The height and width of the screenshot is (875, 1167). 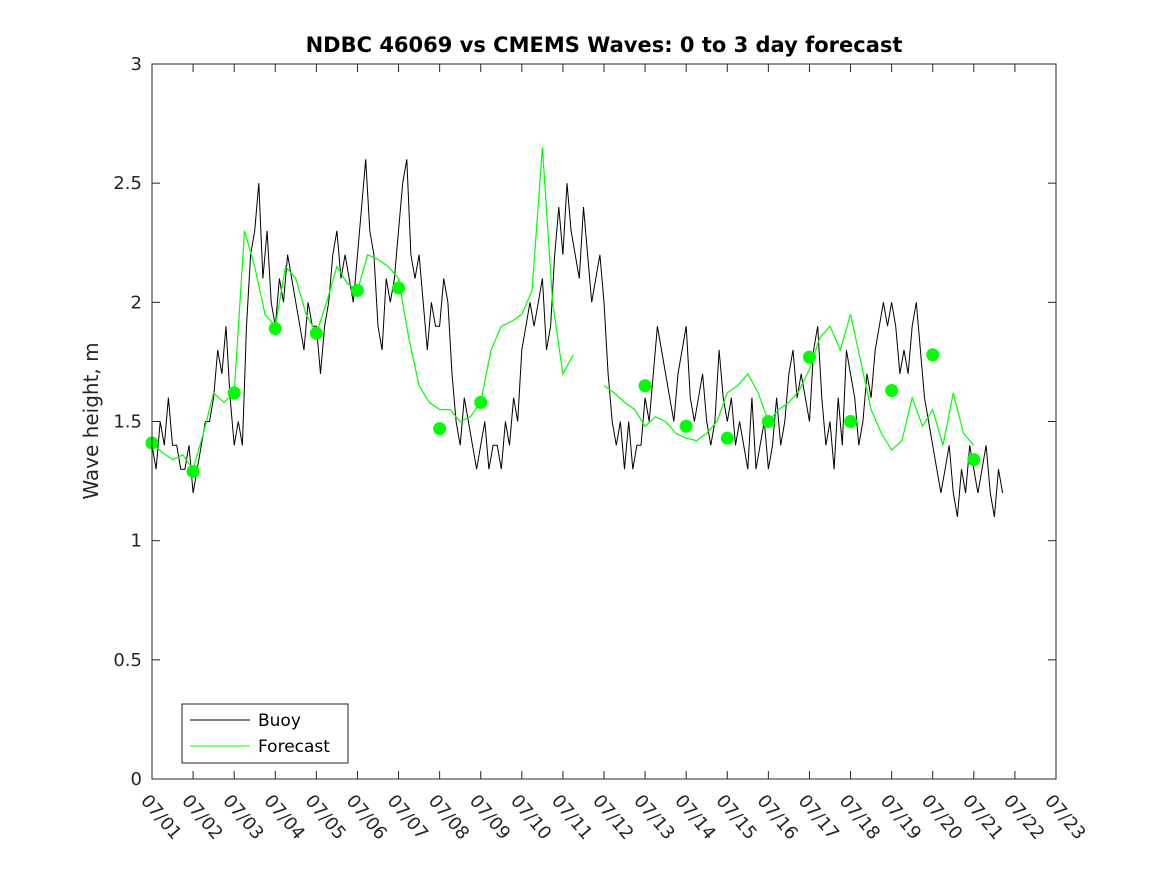 What do you see at coordinates (279, 721) in the screenshot?
I see `legend-label-buoy: Buoy` at bounding box center [279, 721].